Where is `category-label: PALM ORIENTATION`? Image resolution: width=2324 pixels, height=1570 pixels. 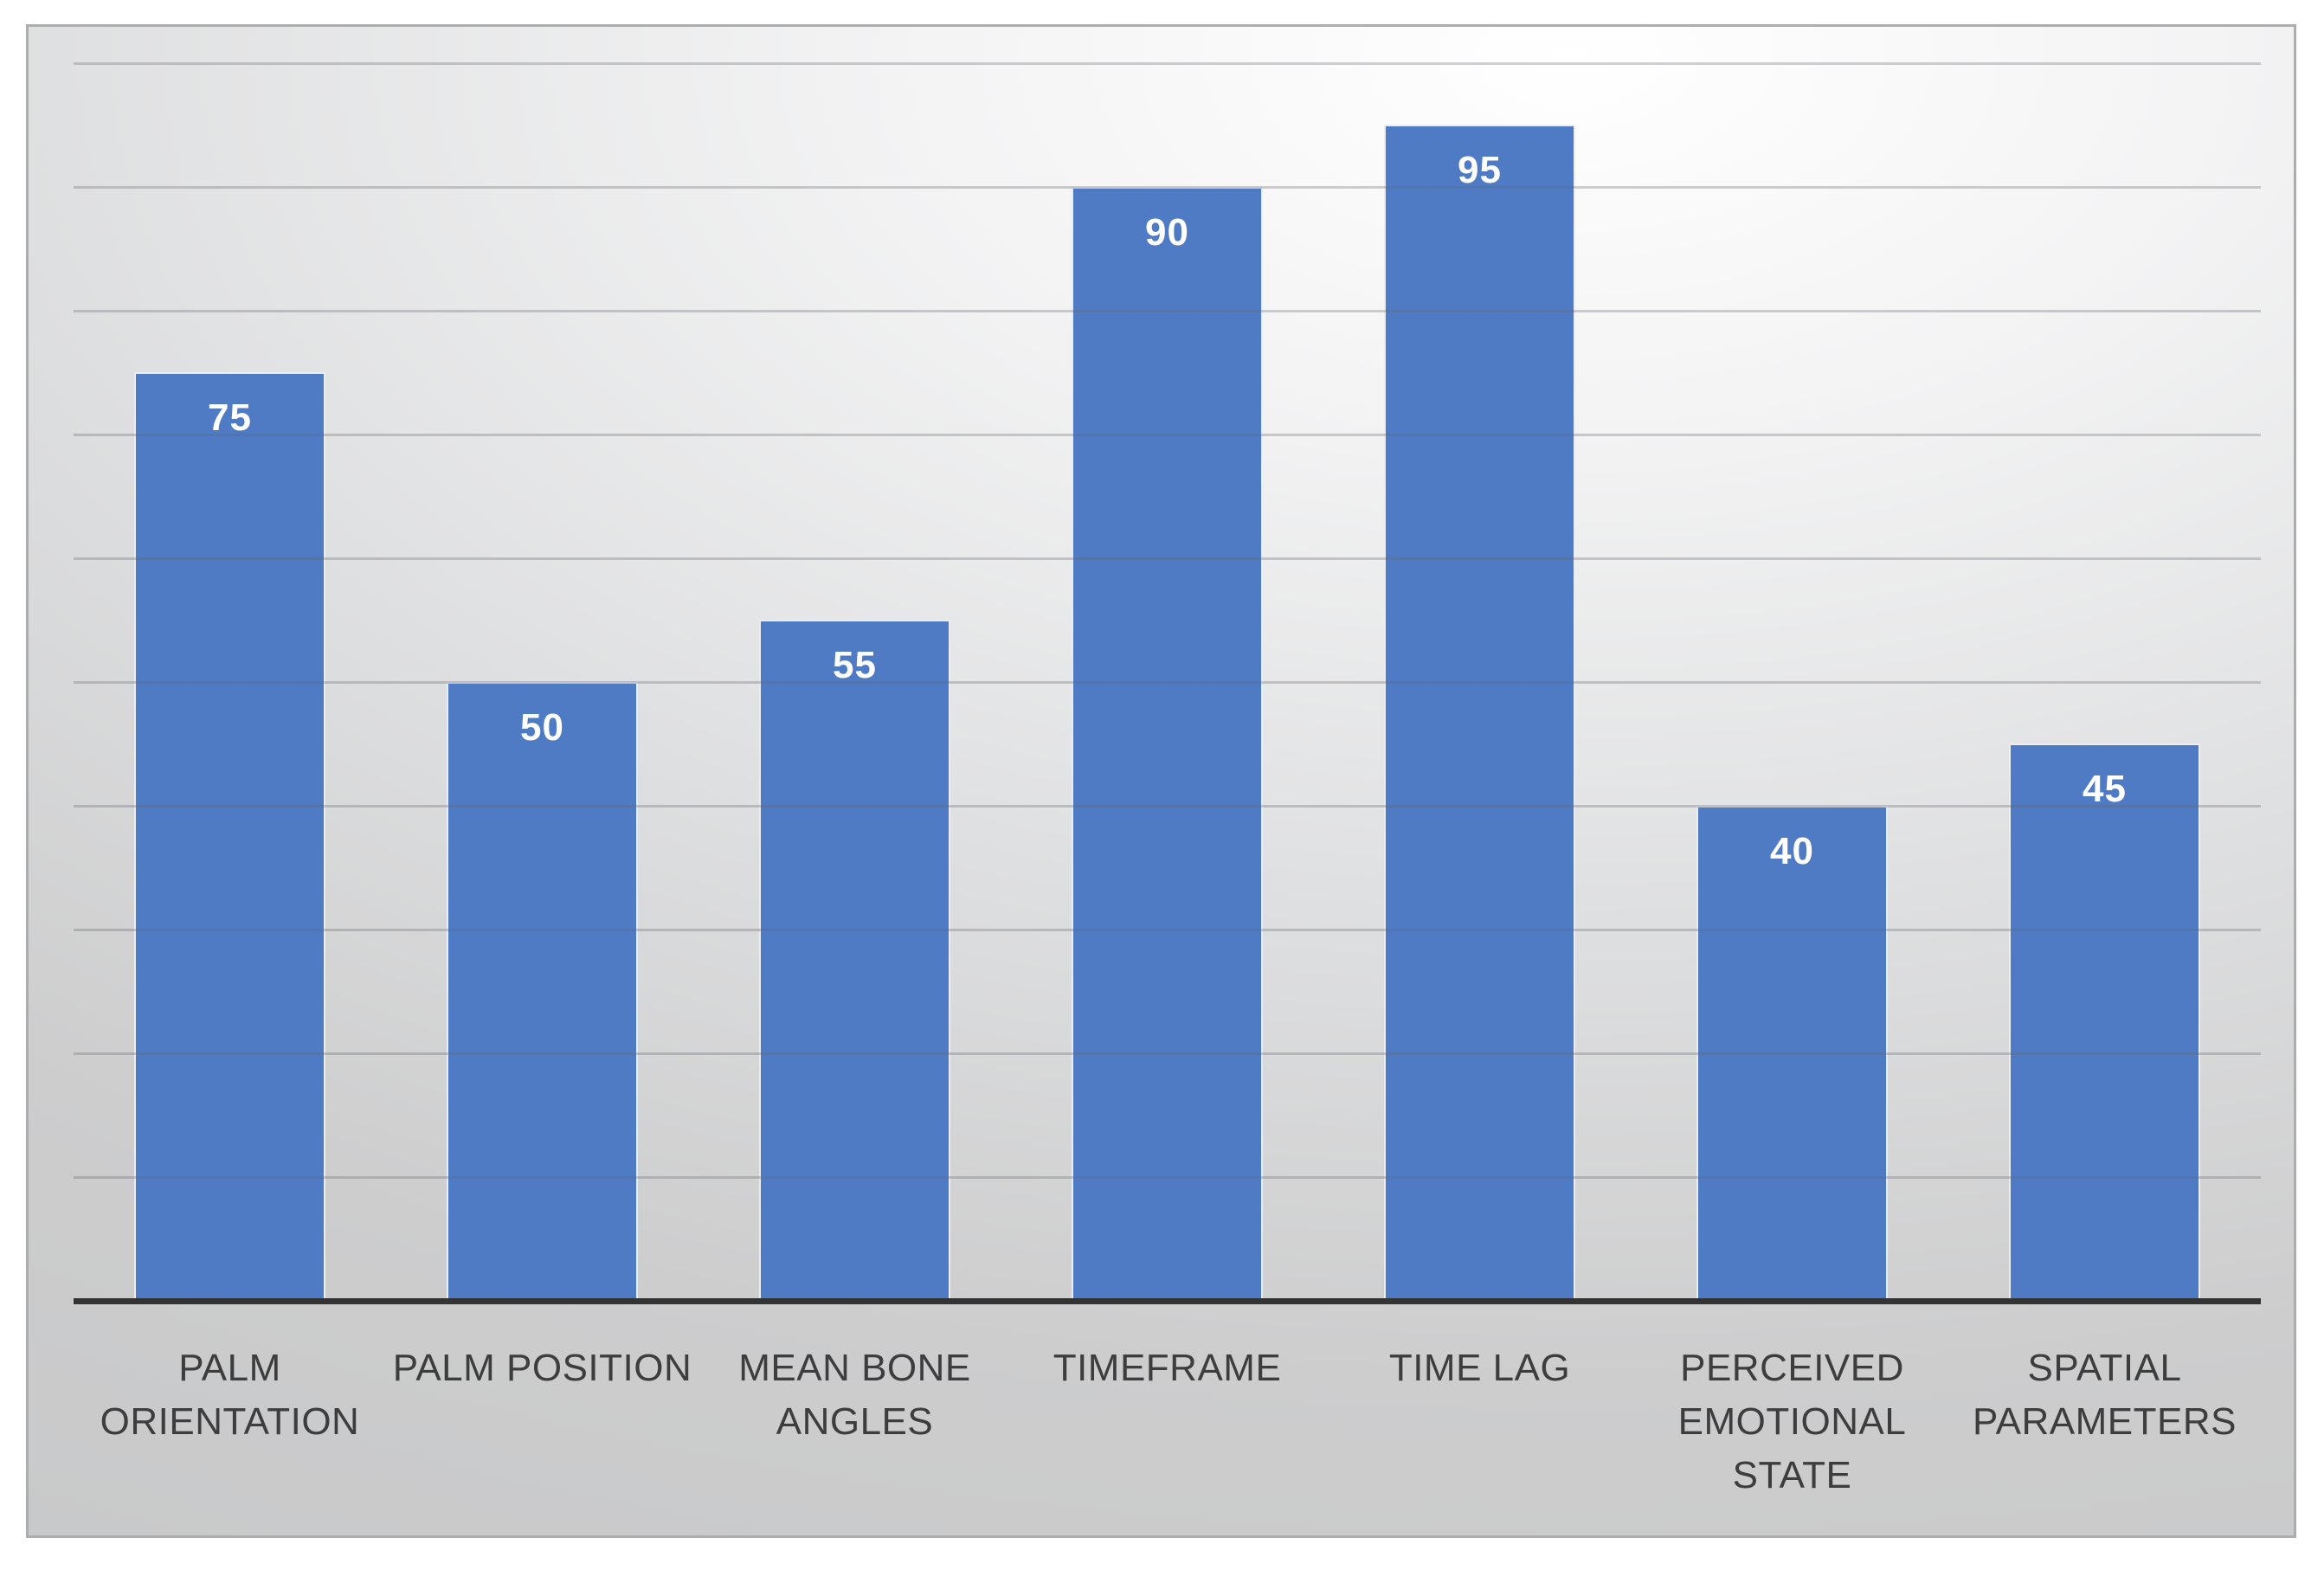
category-label: PALM ORIENTATION is located at coordinates (230, 1395).